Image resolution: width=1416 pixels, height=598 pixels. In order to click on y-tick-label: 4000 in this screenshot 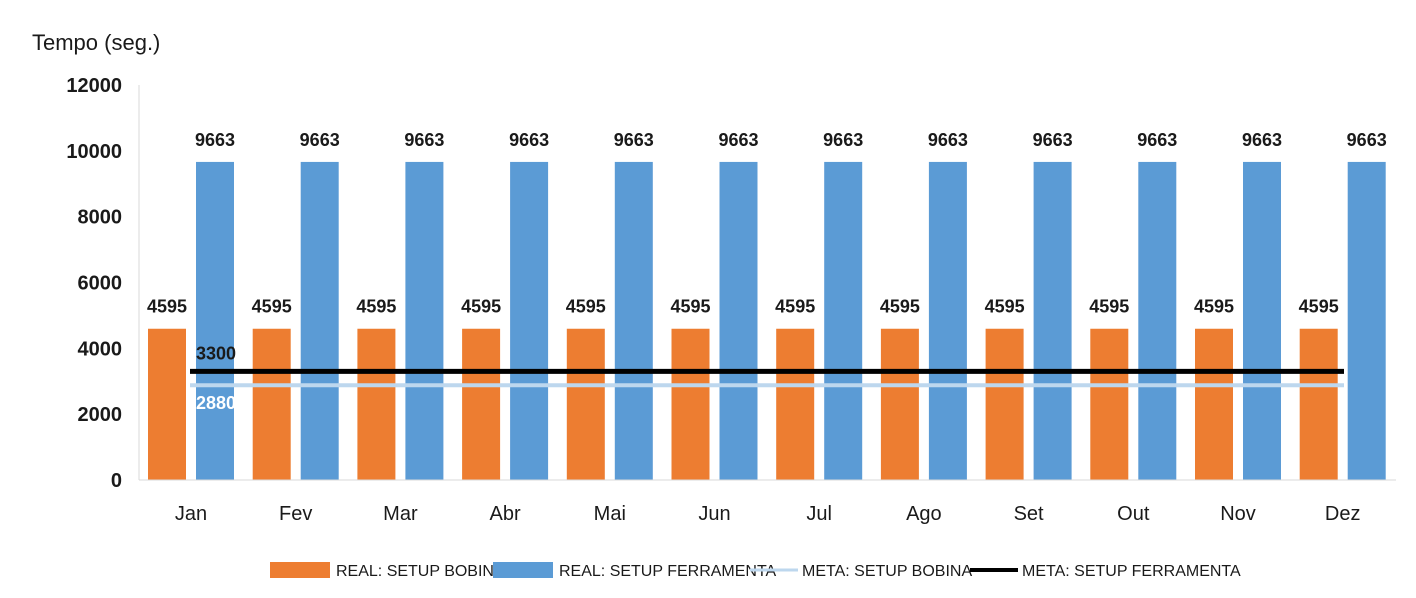, I will do `click(100, 349)`.